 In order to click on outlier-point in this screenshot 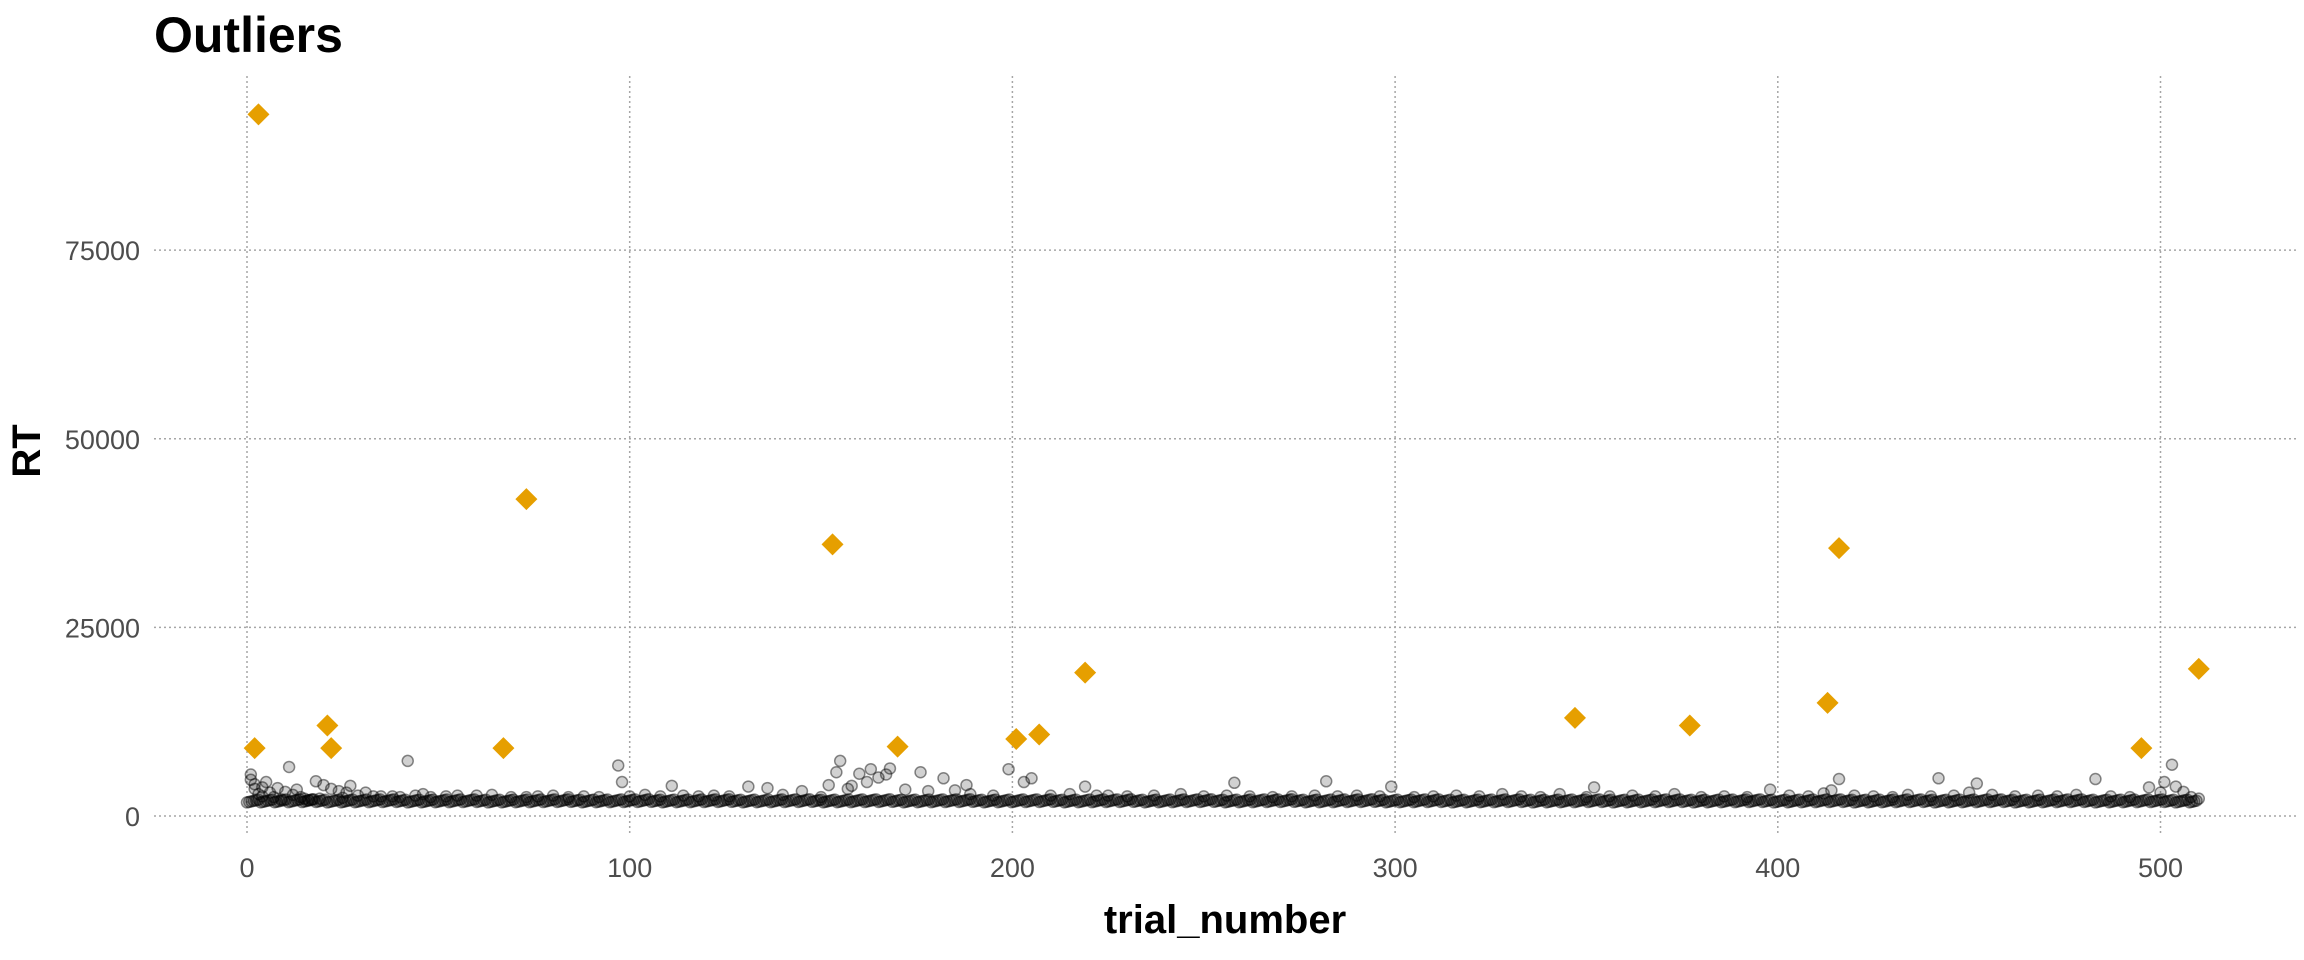, I will do `click(2141, 748)`.